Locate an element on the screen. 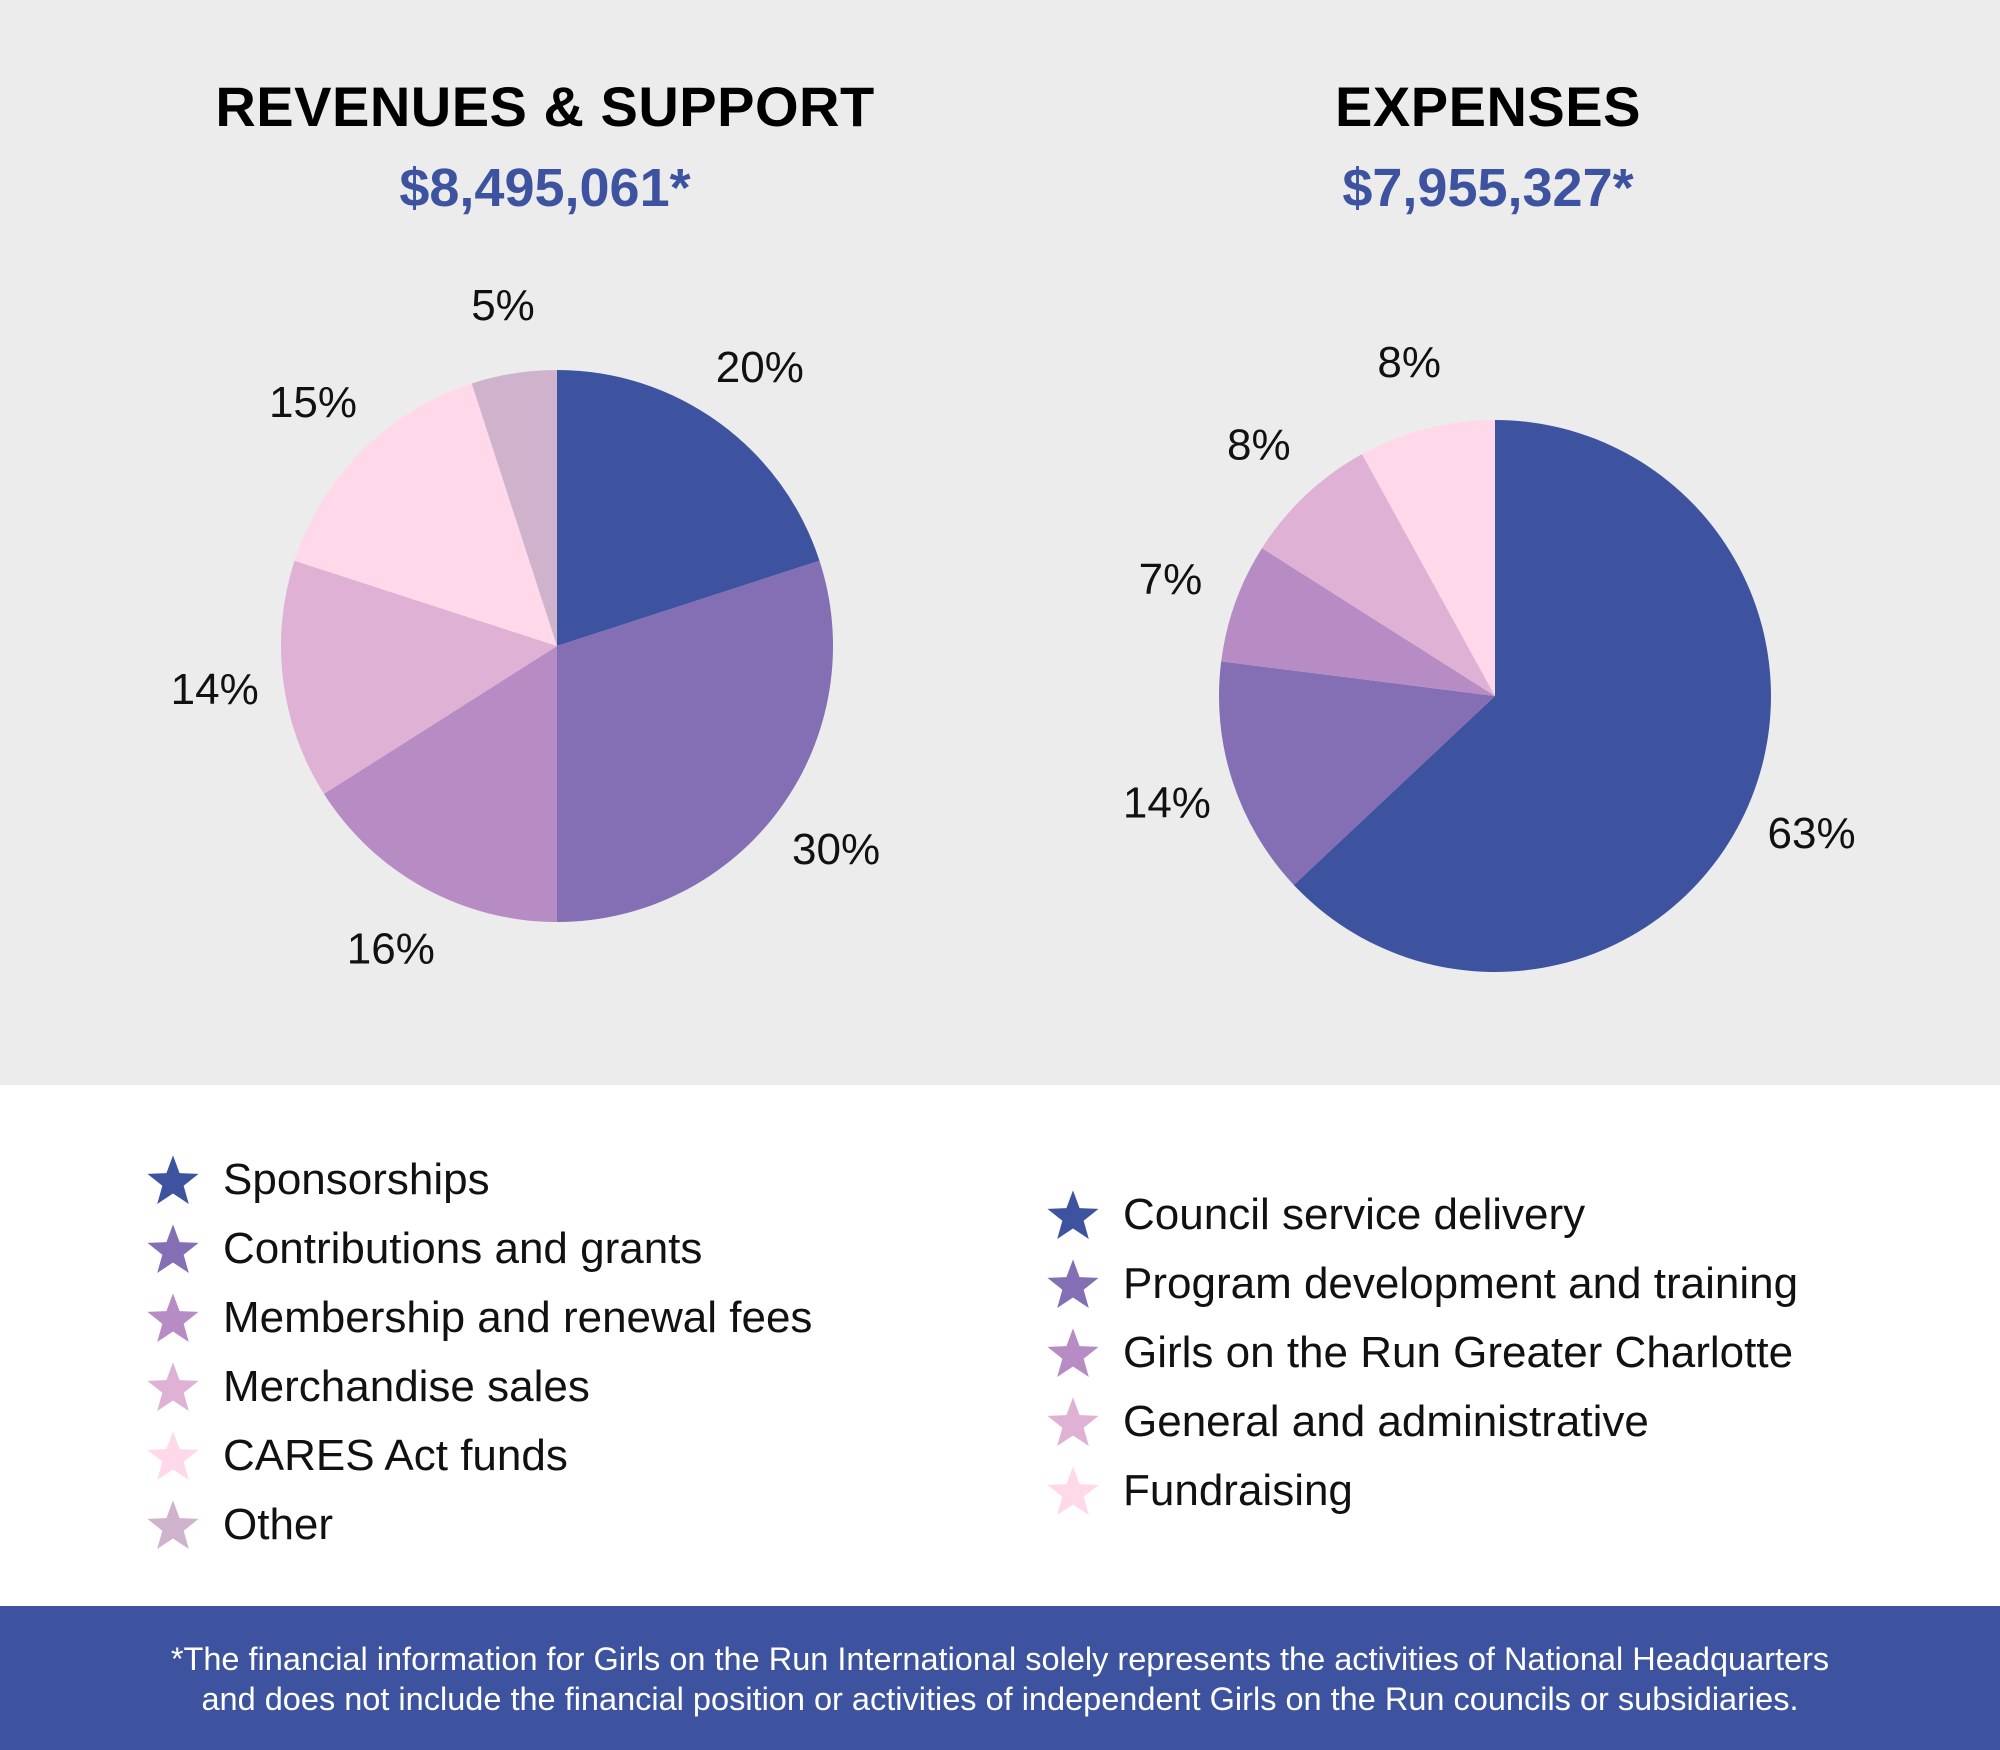 The image size is (2000, 1750). expenses-pie: 63% 14% 7% 8% 8% is located at coordinates (1489, 655).